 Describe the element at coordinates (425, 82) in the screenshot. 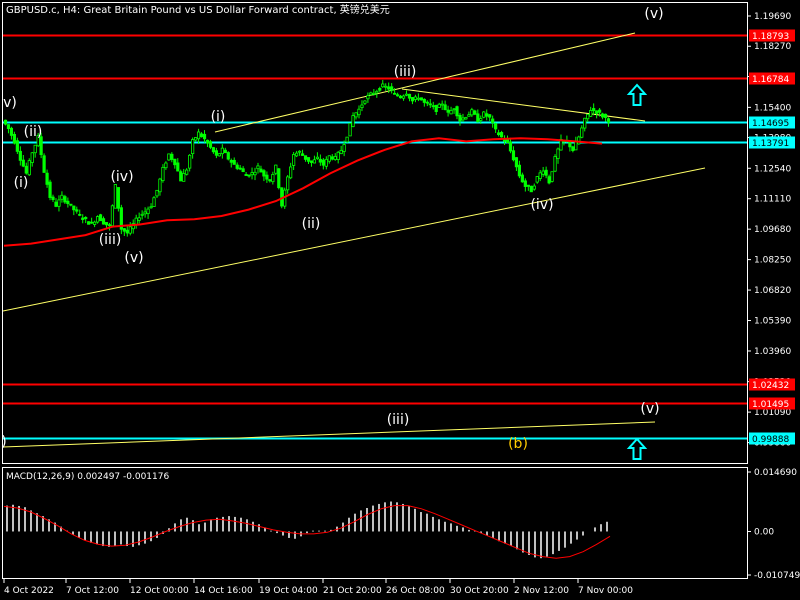

I see `trendline-upper-channel` at that location.